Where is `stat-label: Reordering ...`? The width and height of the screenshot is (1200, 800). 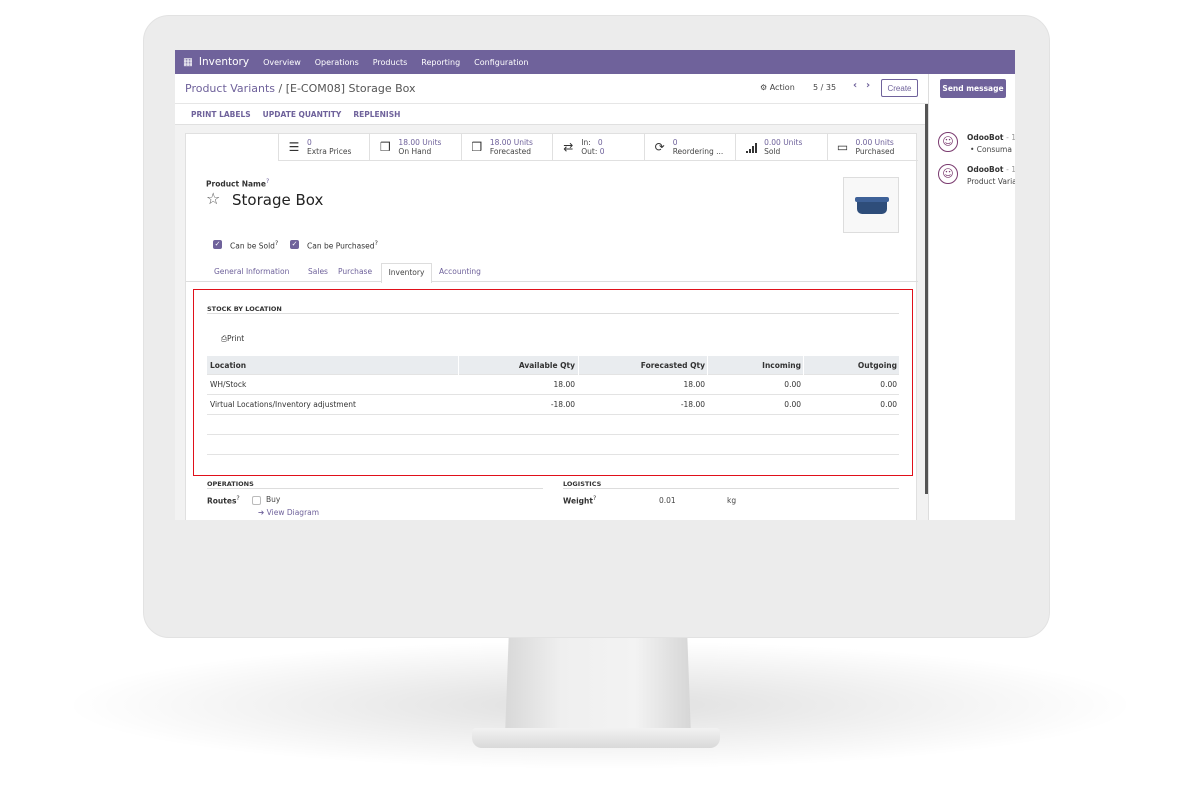 stat-label: Reordering ... is located at coordinates (698, 151).